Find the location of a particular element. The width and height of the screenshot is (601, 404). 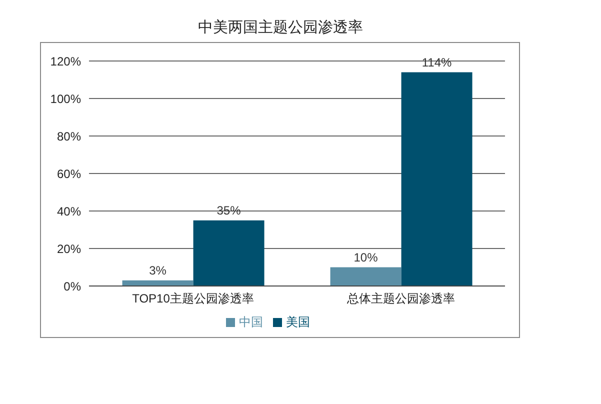

chart-title: 中美两国主题公园渗透率 is located at coordinates (280, 27).